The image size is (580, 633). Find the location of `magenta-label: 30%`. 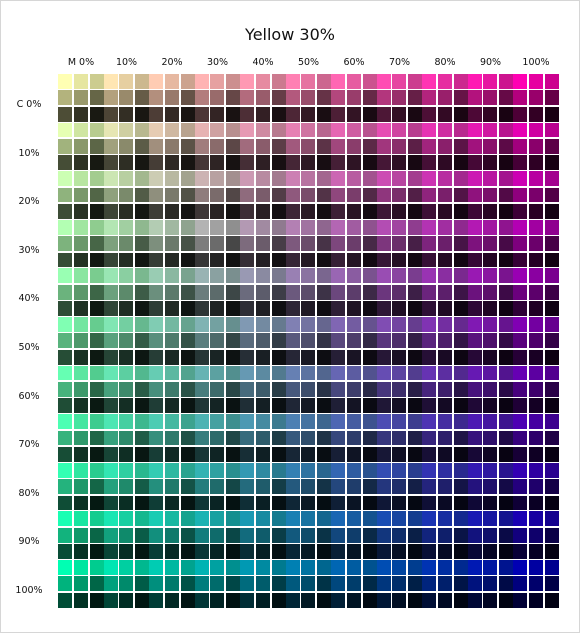

magenta-label: 30% is located at coordinates (217, 62).